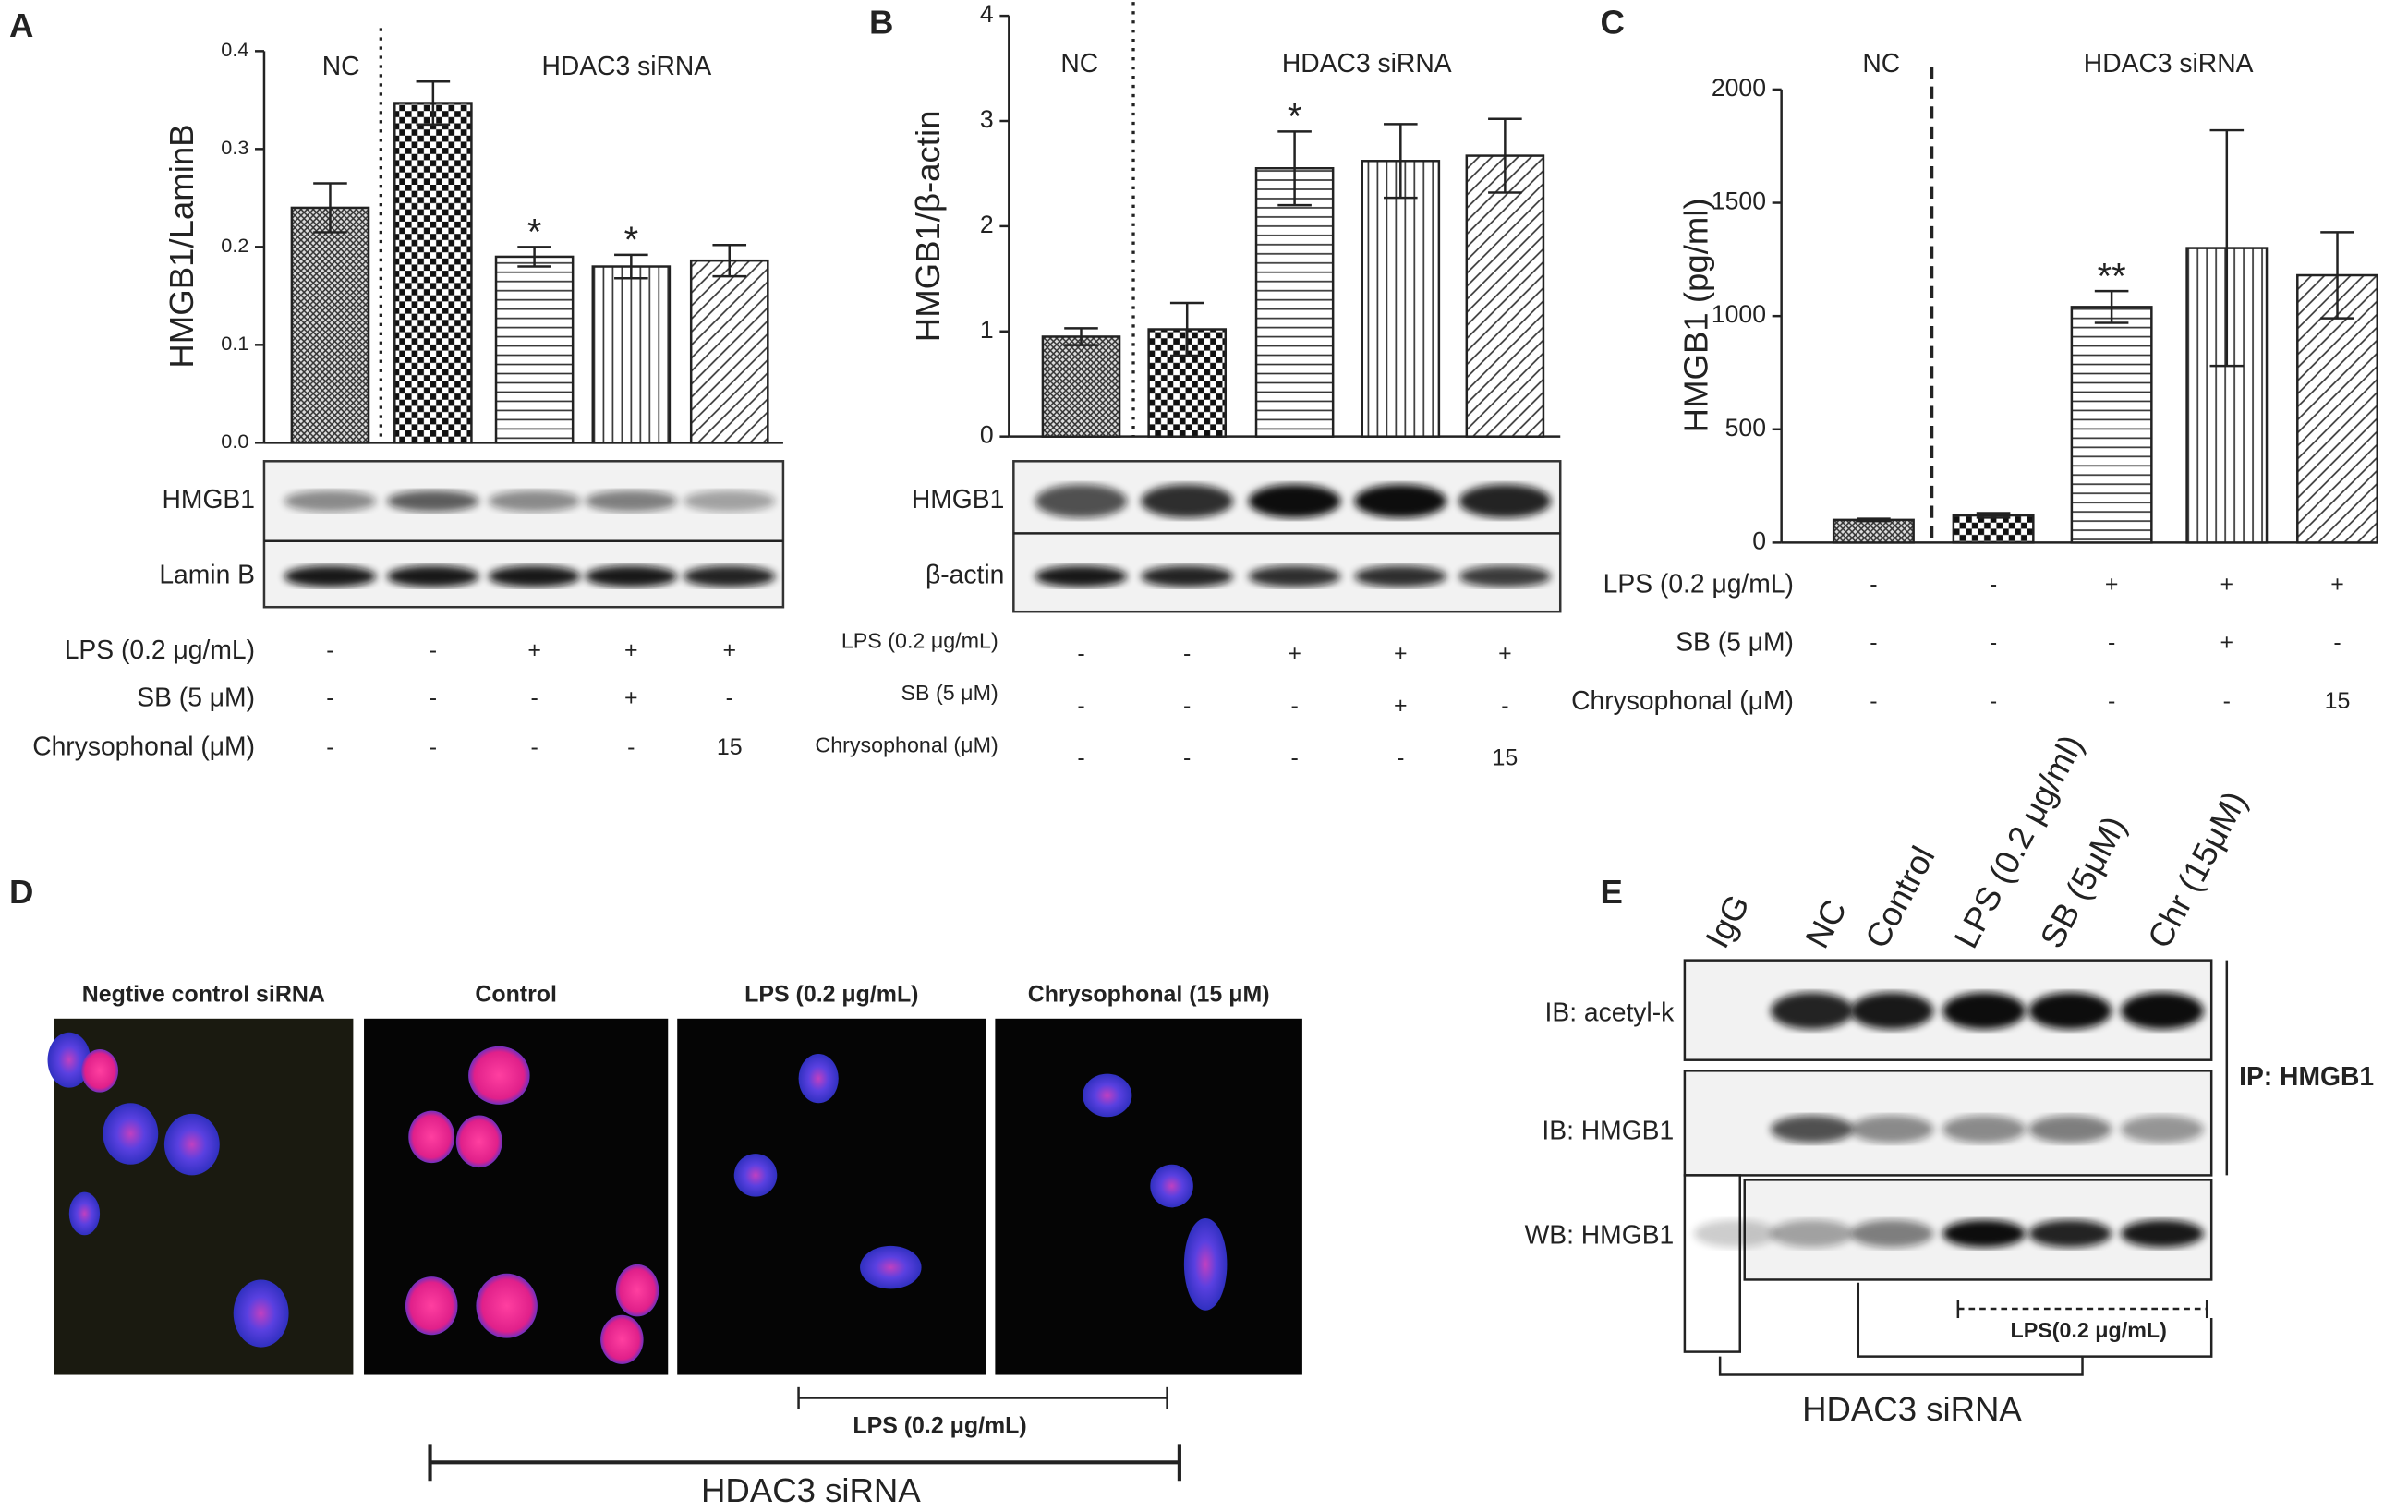 This screenshot has width=2408, height=1512. What do you see at coordinates (21, 892) in the screenshot?
I see `panel-label: D` at bounding box center [21, 892].